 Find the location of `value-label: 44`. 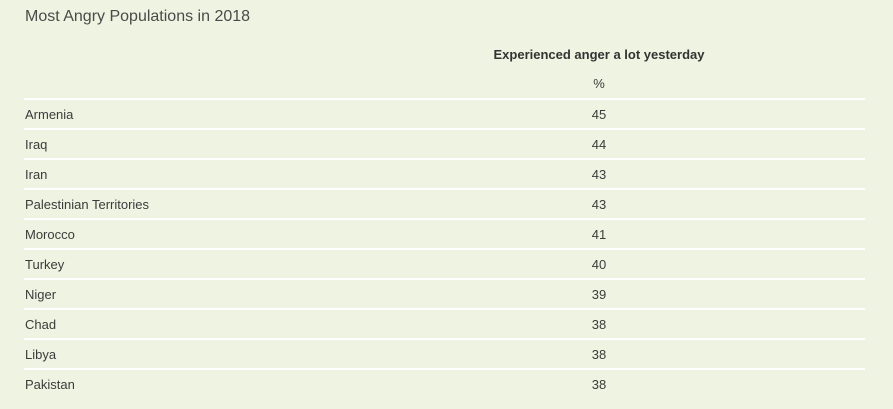

value-label: 44 is located at coordinates (599, 144).